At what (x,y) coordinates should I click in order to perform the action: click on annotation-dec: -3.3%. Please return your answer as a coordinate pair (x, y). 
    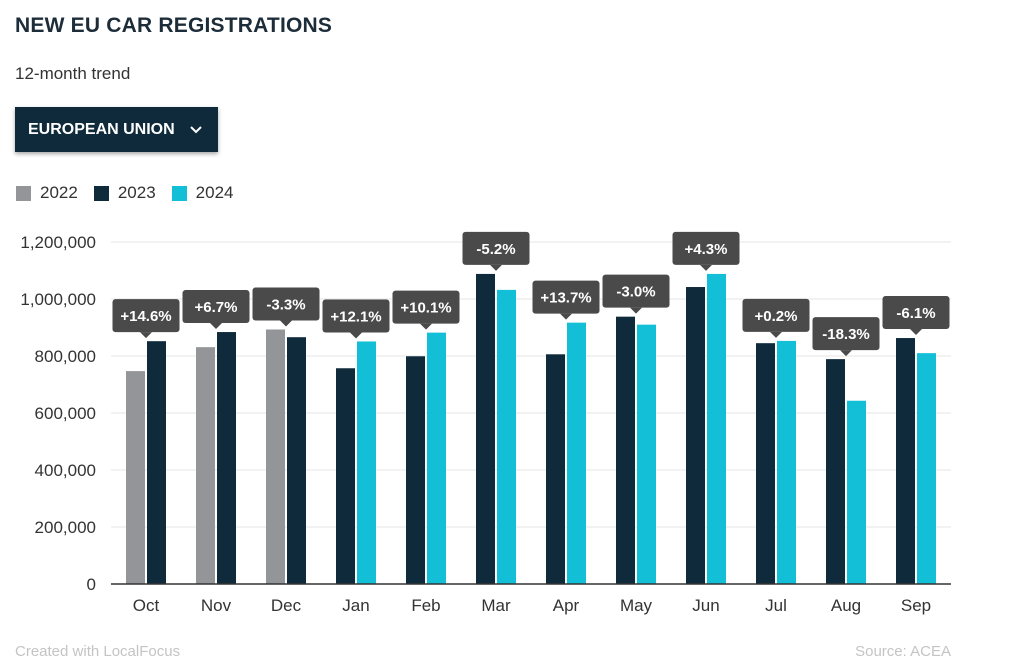
    Looking at the image, I should click on (286, 307).